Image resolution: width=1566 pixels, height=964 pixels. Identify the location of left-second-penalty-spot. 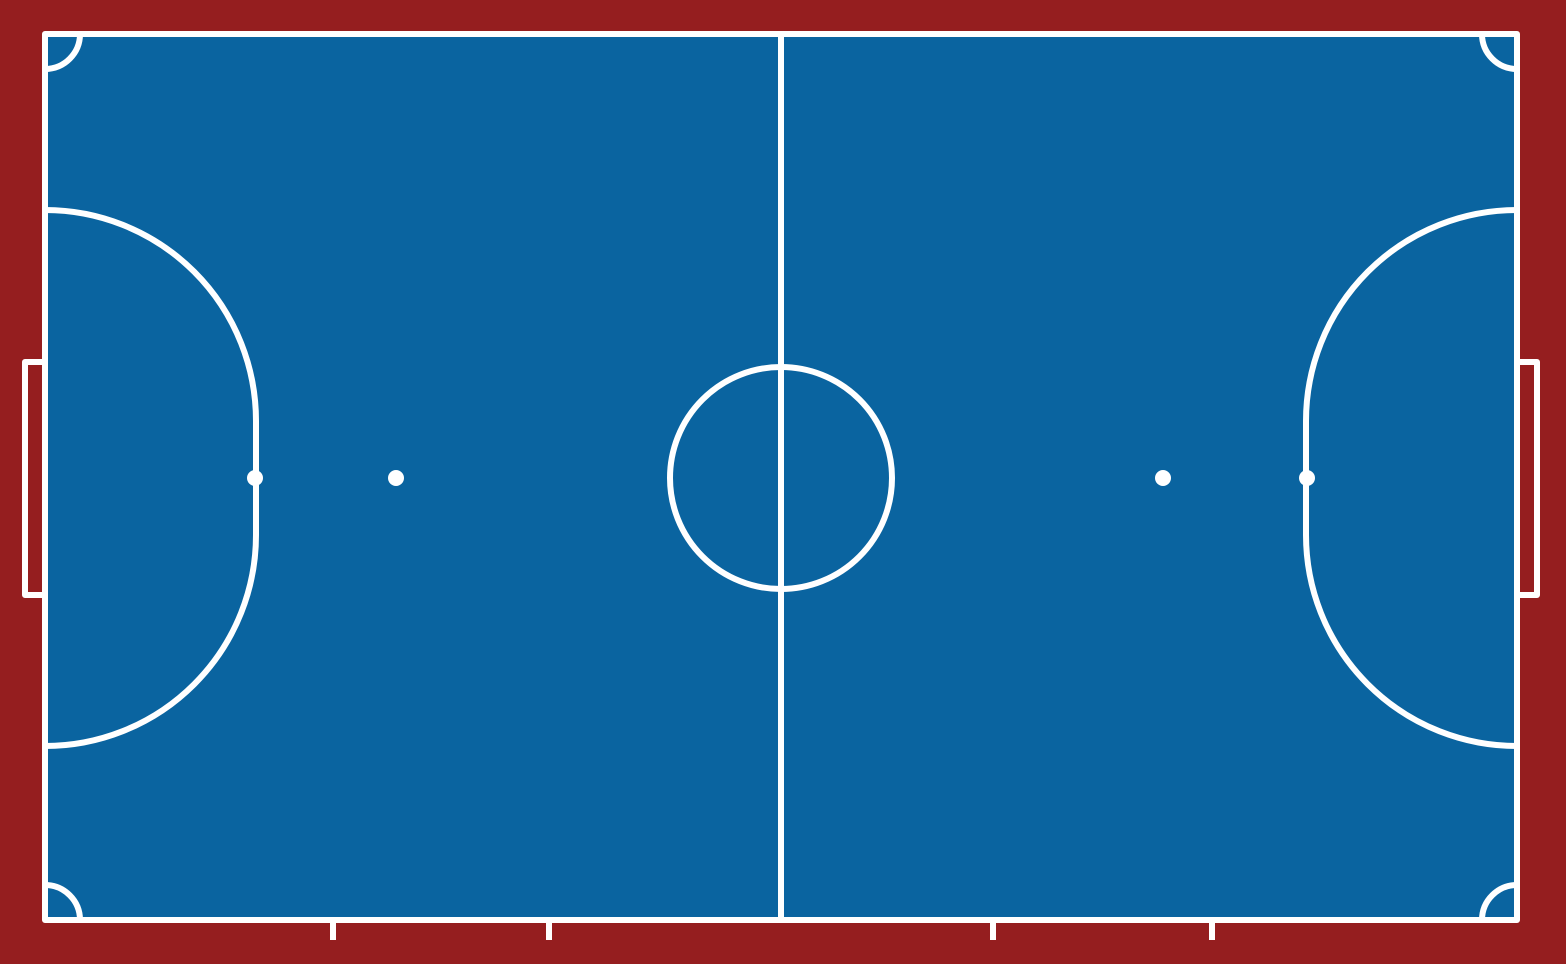
(396, 478).